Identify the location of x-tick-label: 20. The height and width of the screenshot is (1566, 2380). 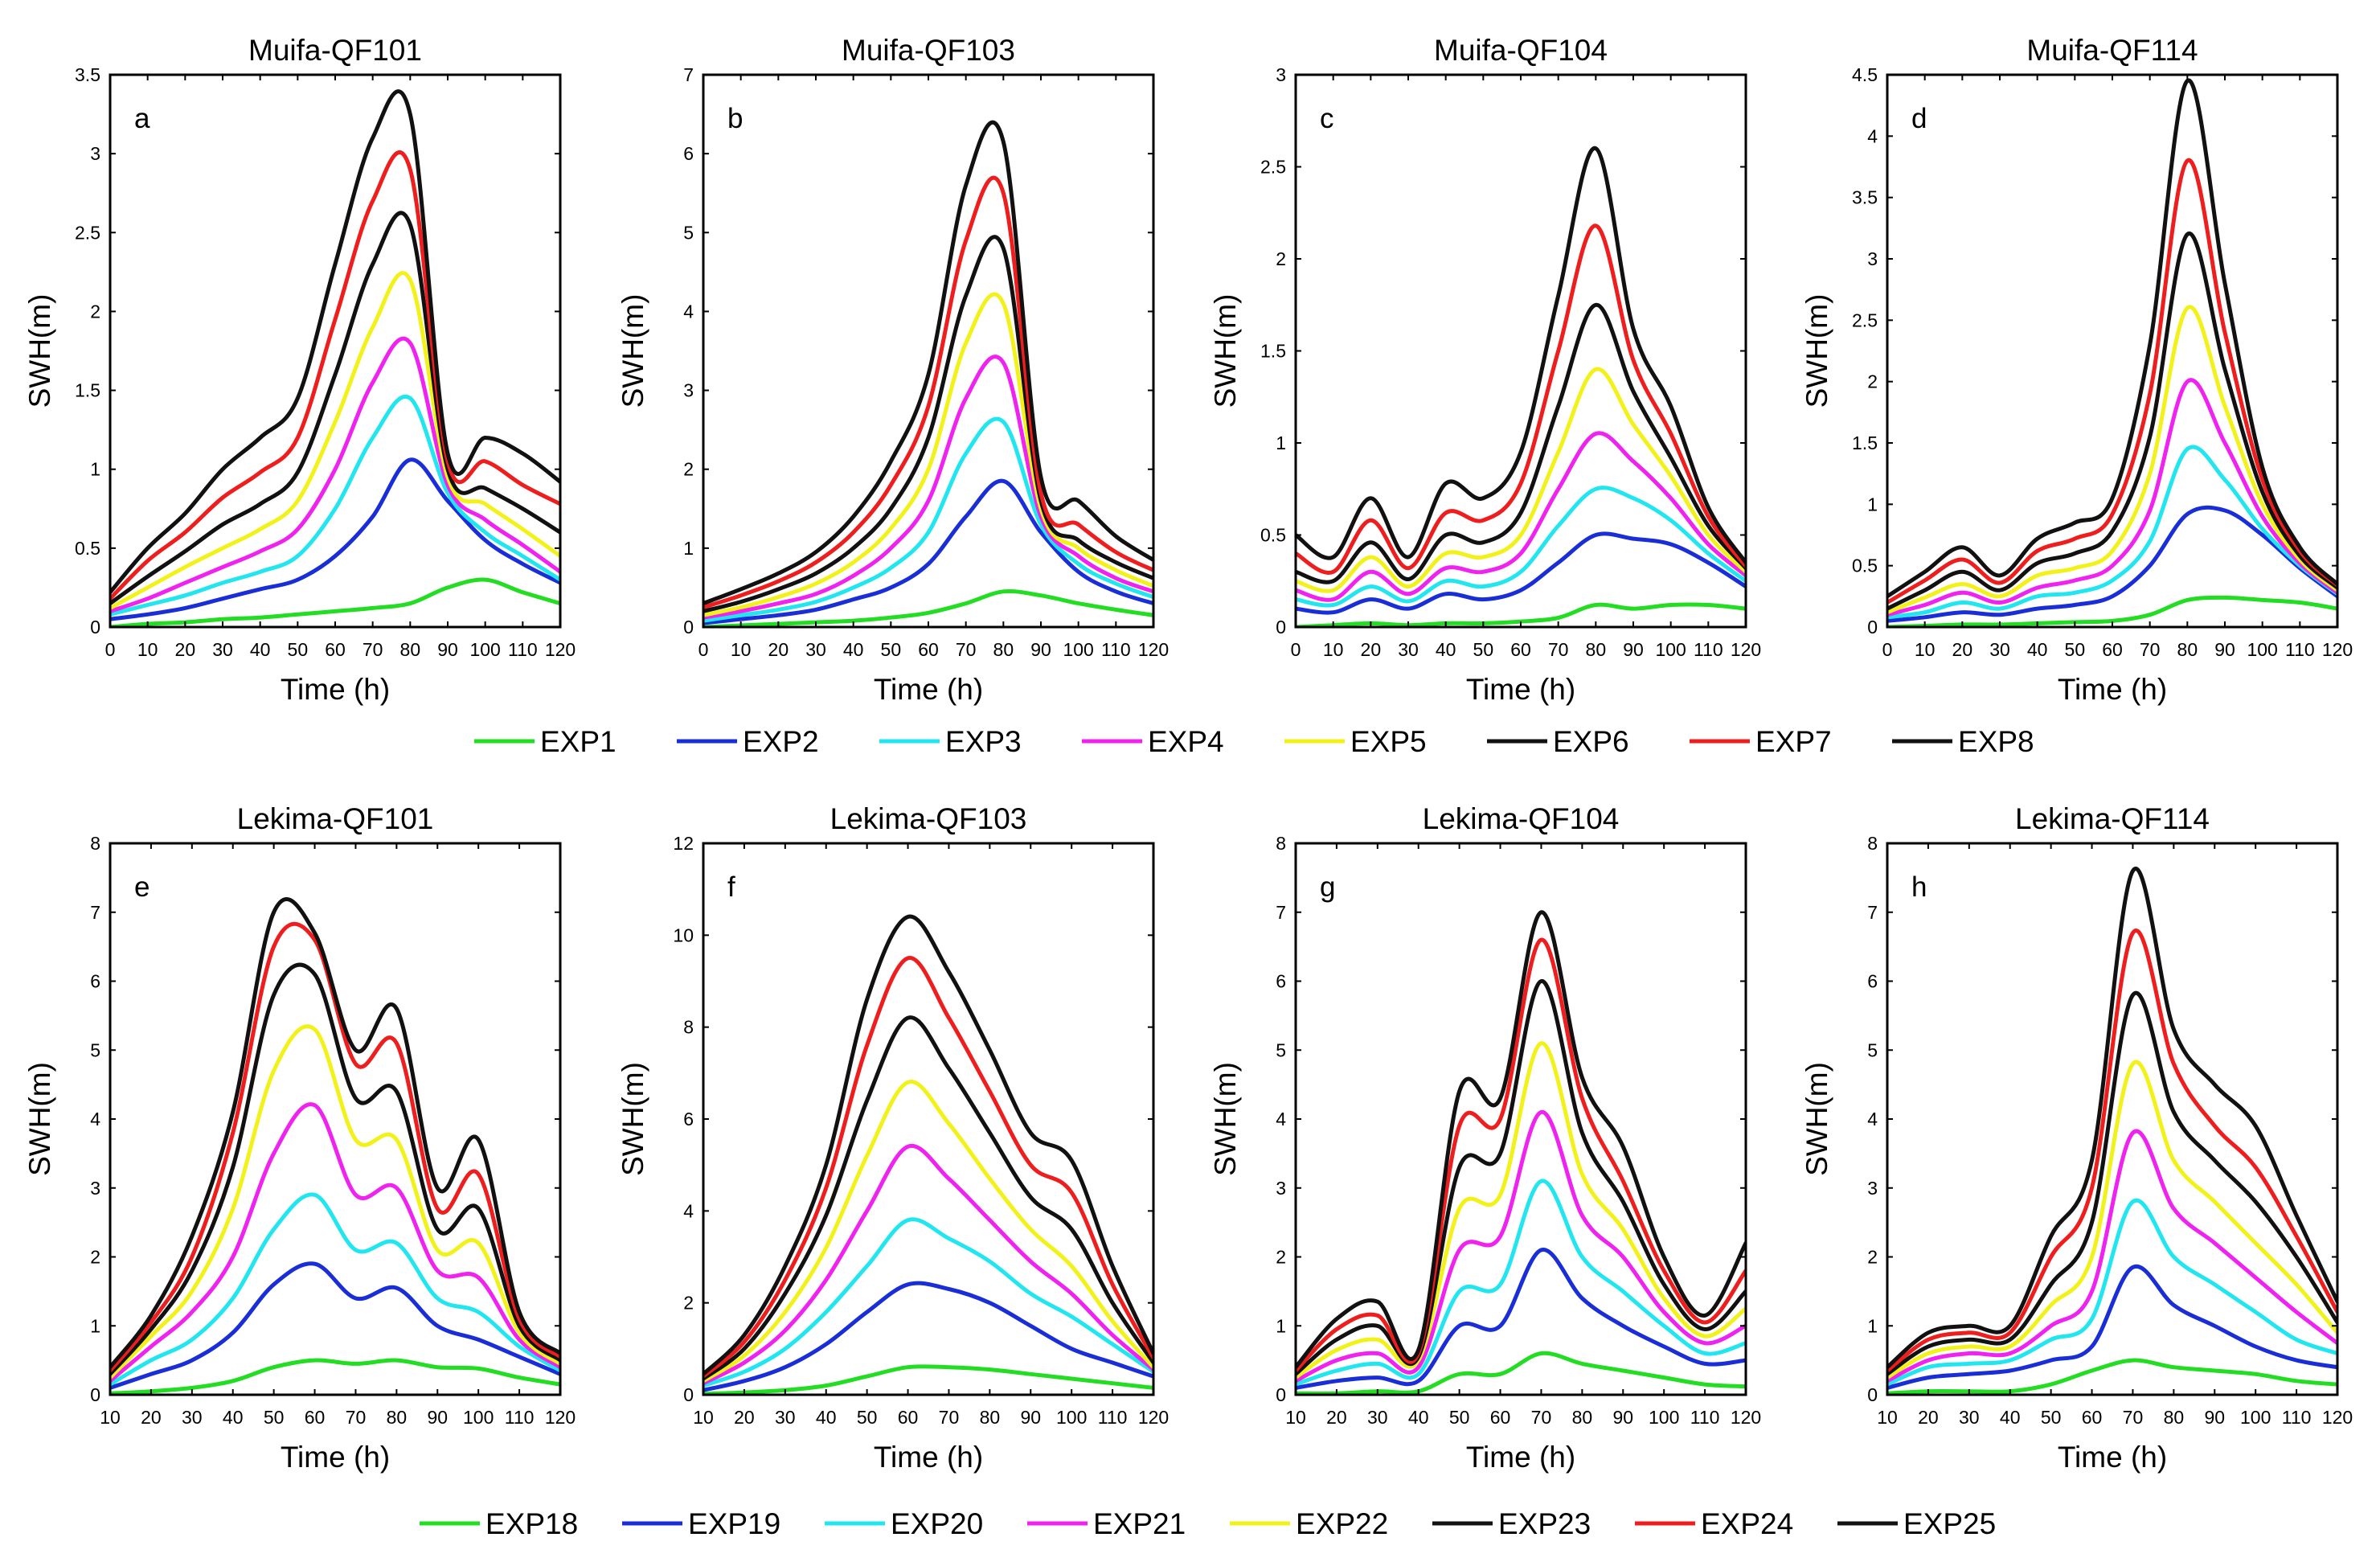
(1929, 1417).